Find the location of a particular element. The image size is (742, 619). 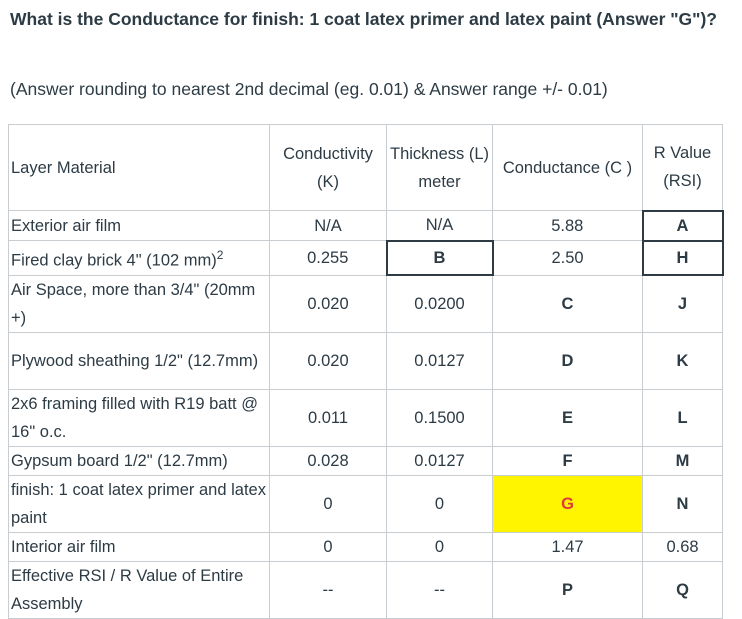

answer-cell-p: P is located at coordinates (567, 589).